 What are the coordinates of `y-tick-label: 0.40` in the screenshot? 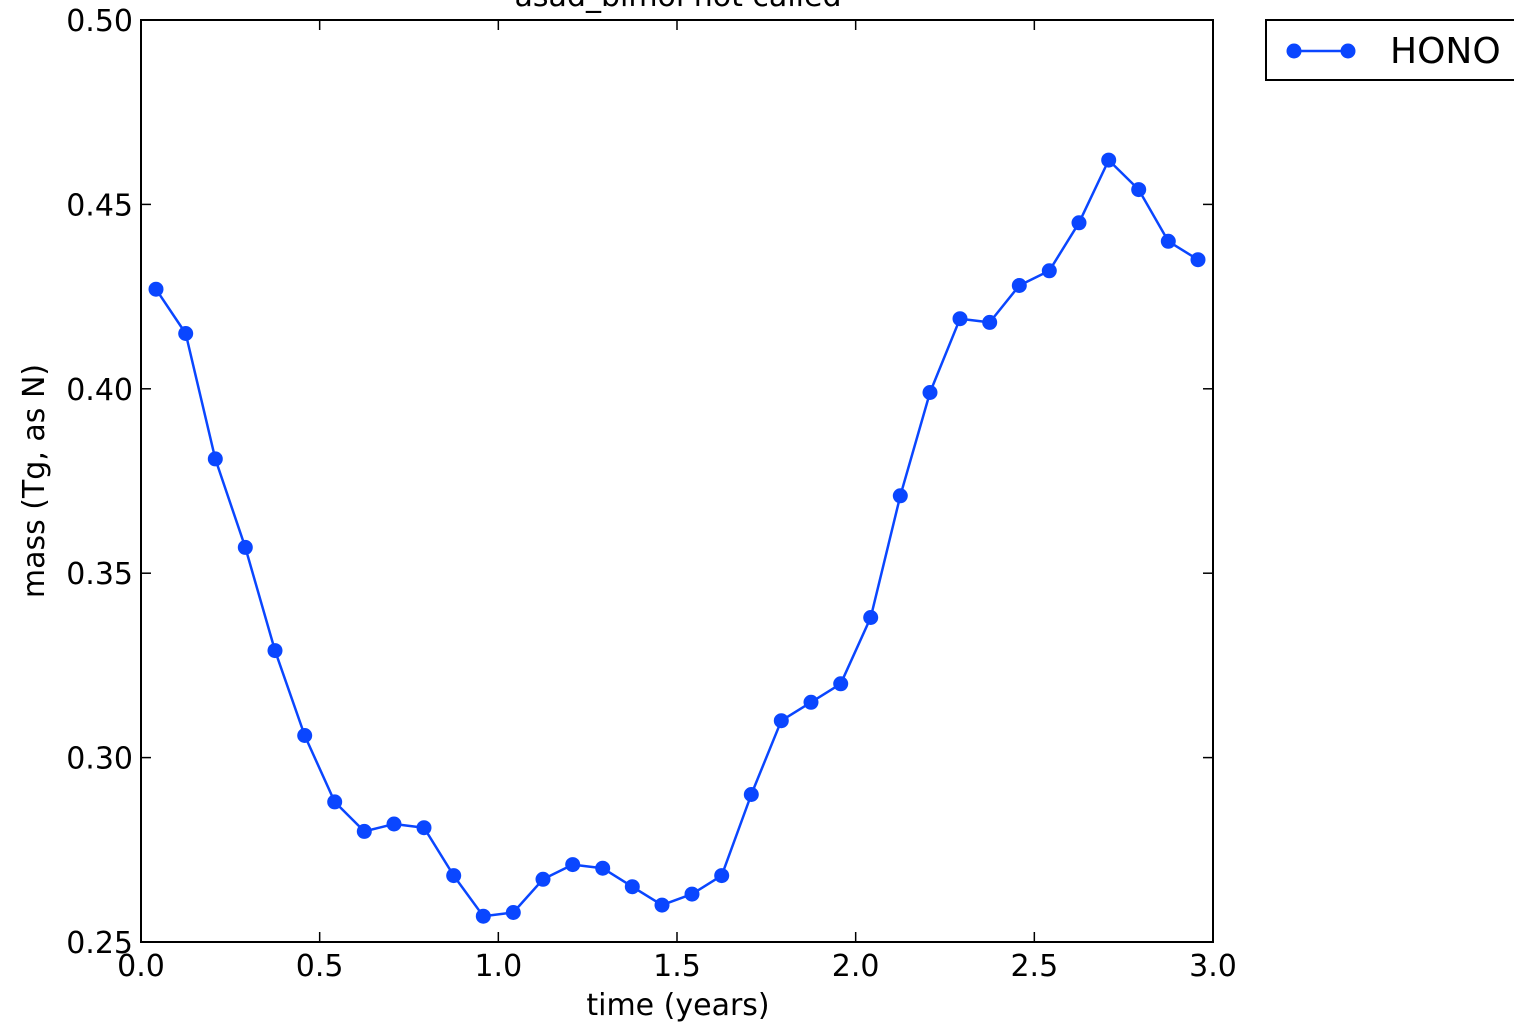 It's located at (99, 390).